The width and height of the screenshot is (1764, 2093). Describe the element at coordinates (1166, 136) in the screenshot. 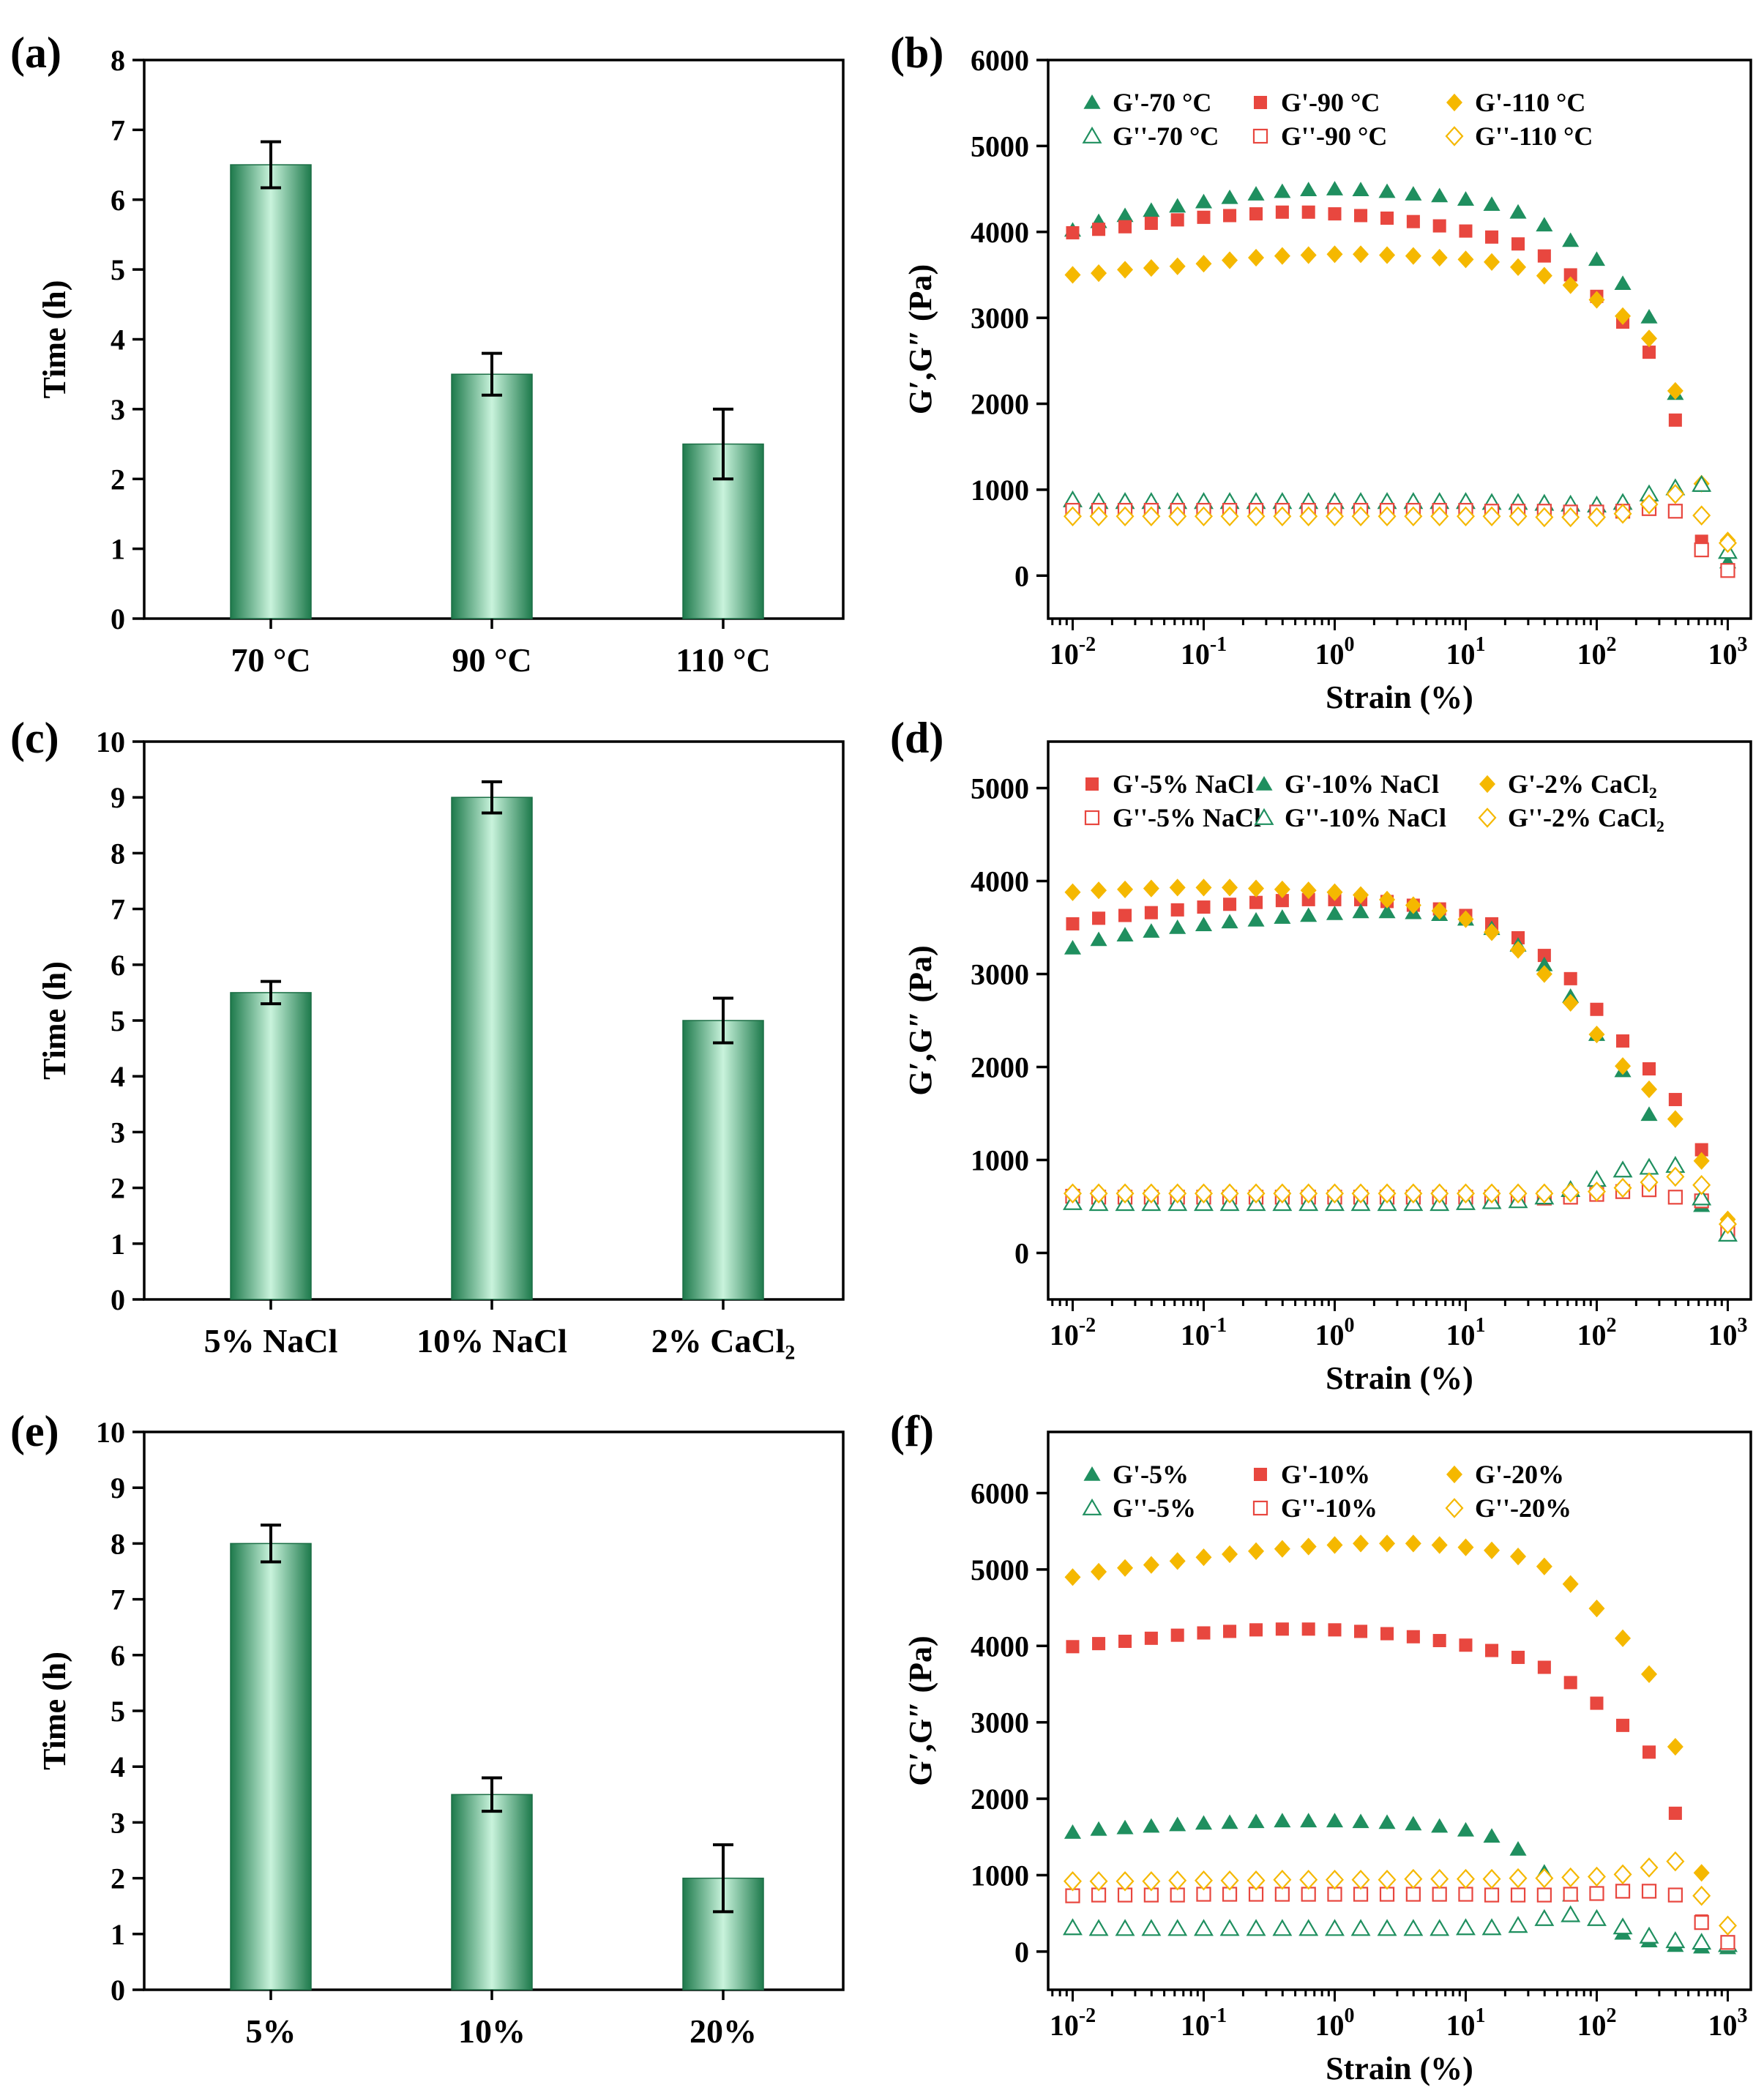

I see `legend-label: G''-70 °C` at that location.